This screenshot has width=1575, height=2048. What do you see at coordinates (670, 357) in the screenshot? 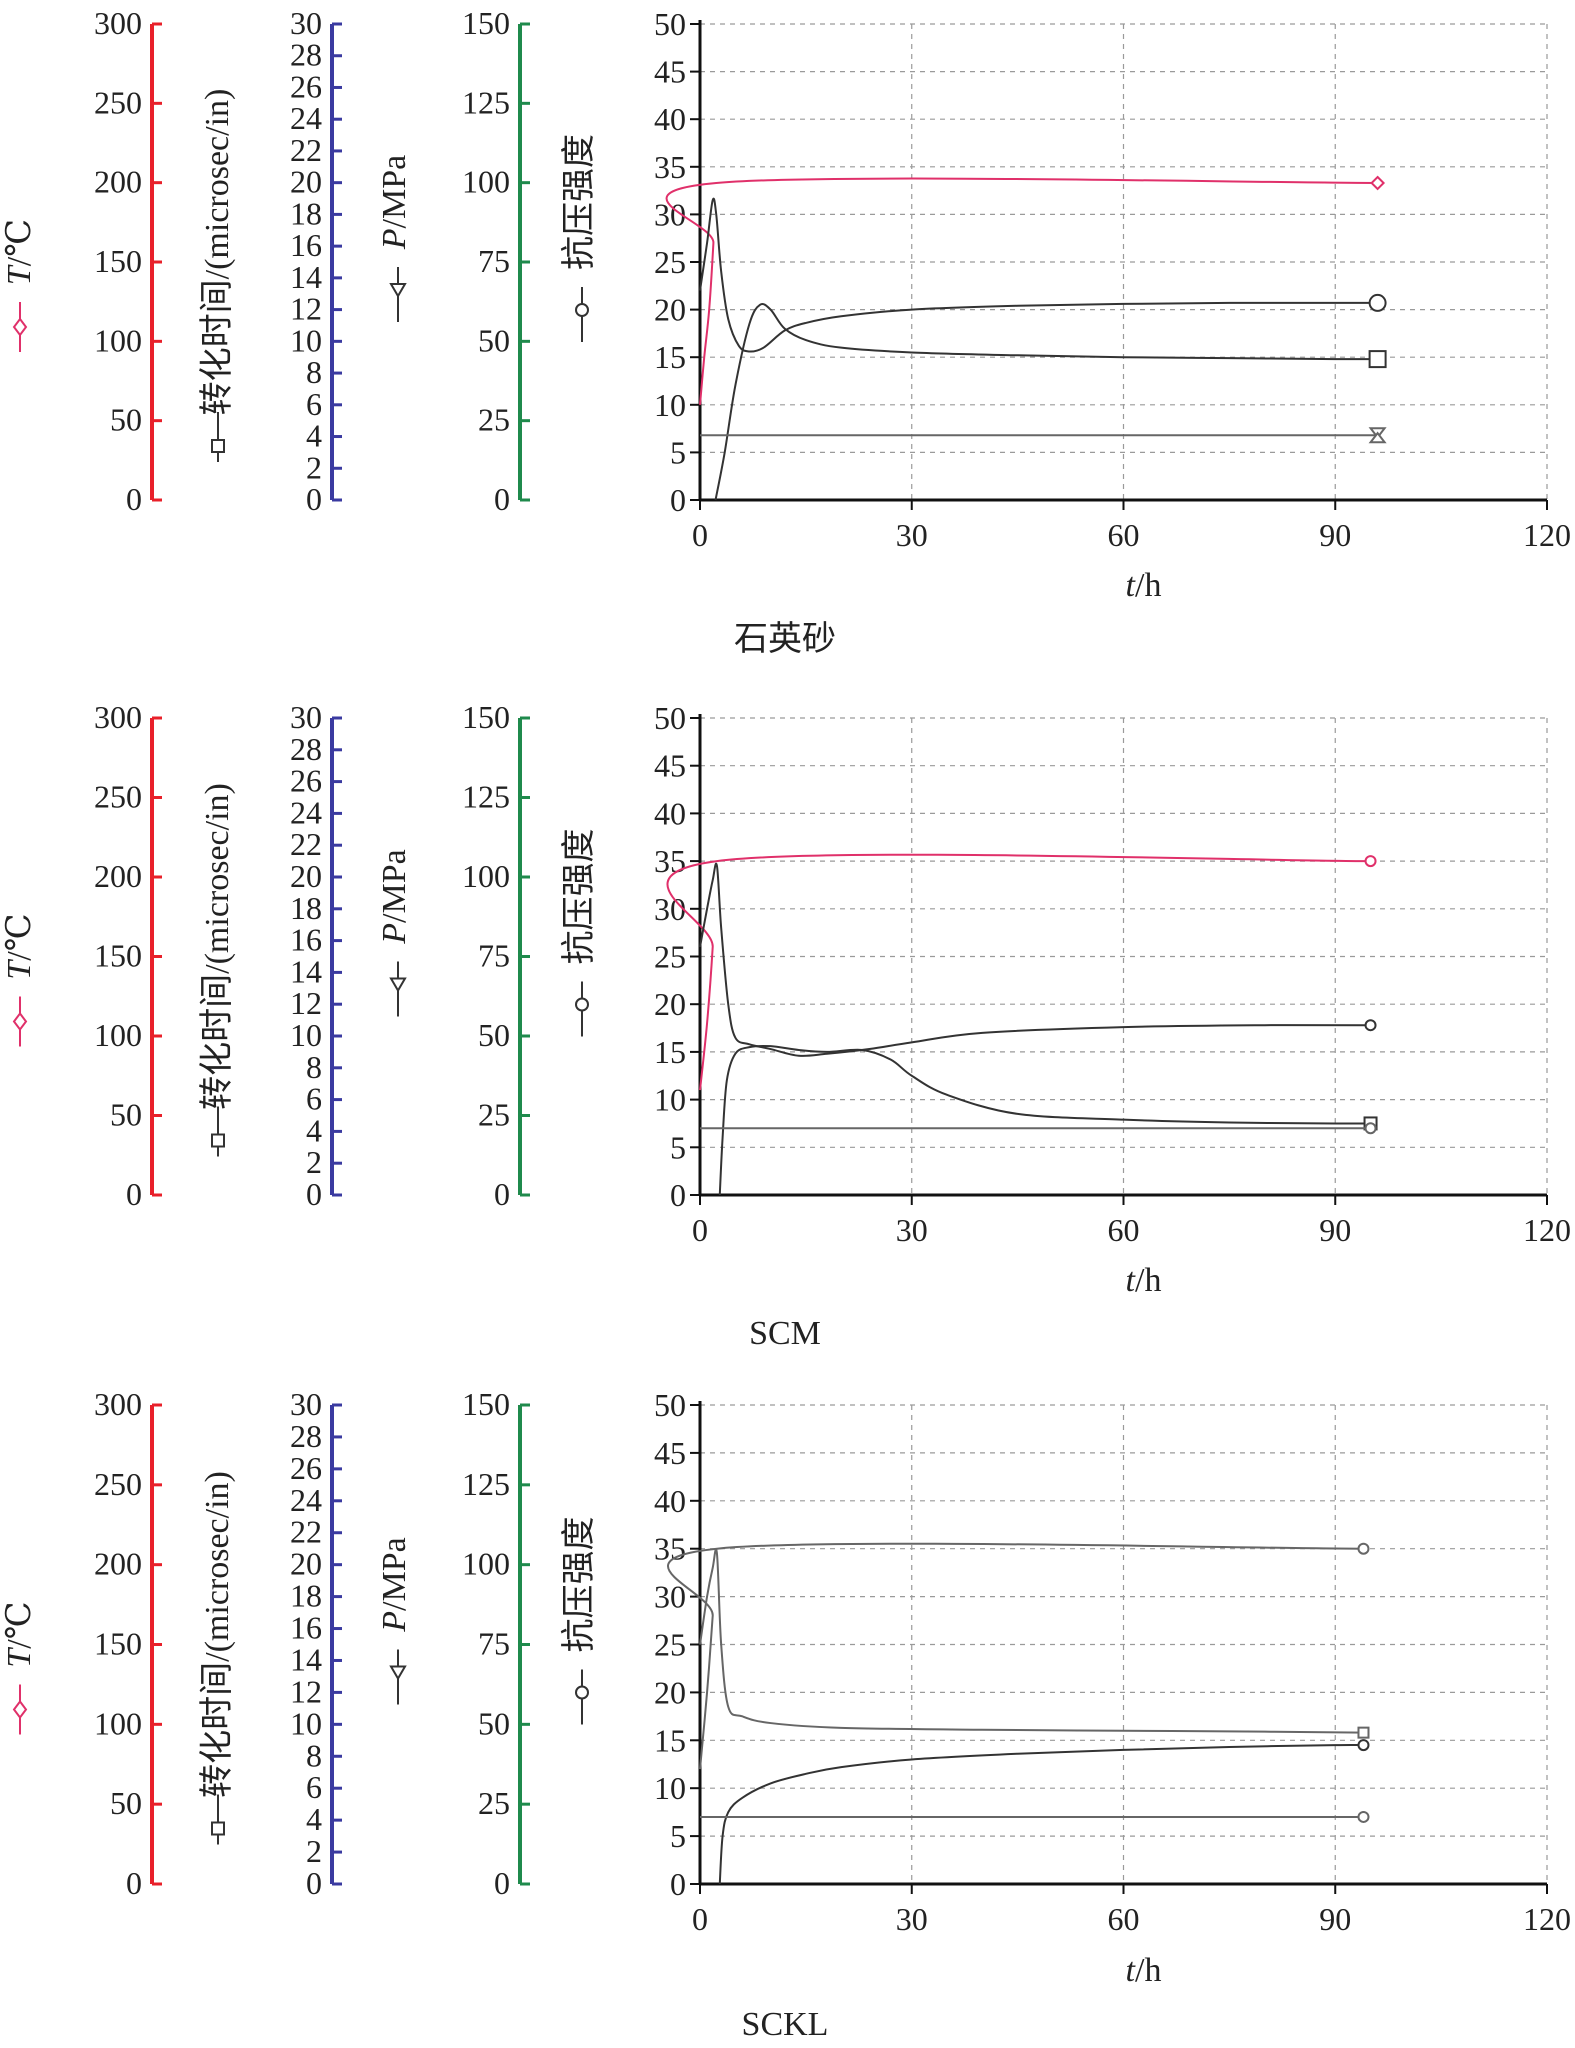
I see `y-tick-label: 15` at bounding box center [670, 357].